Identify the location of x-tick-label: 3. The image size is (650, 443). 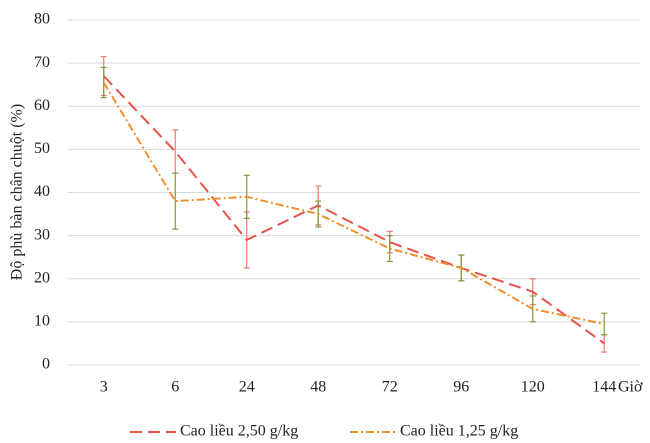
(104, 387).